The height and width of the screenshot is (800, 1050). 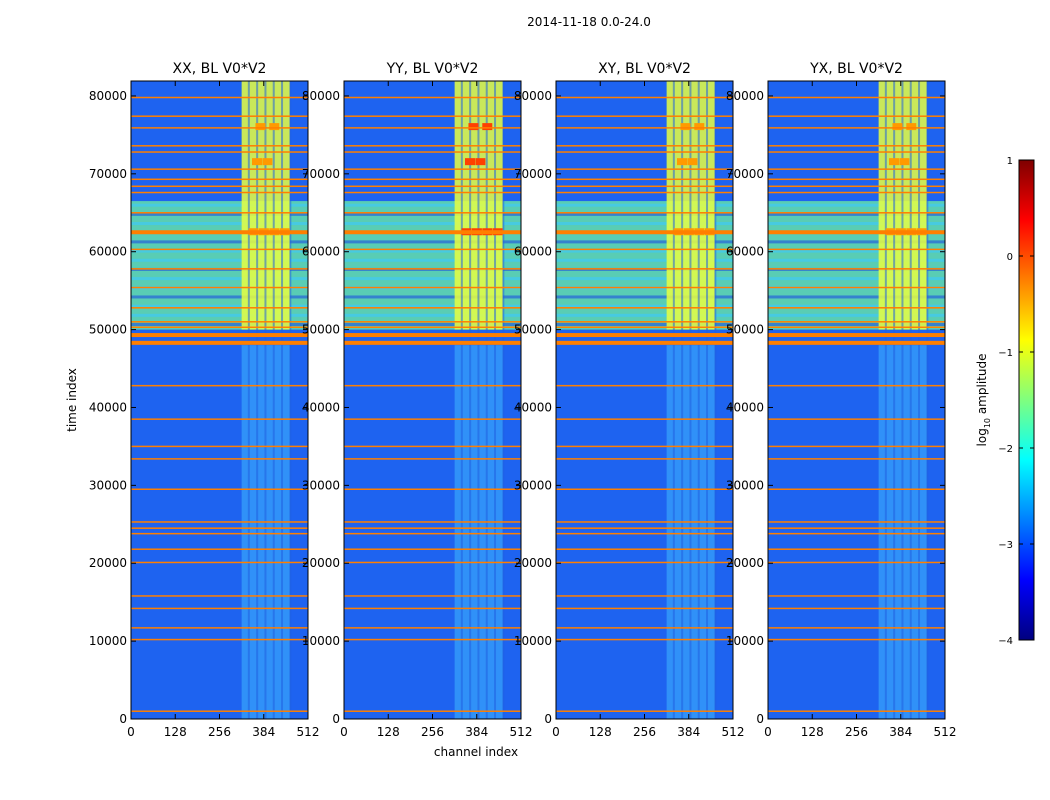 What do you see at coordinates (768, 732) in the screenshot?
I see `x-tick-label: 0` at bounding box center [768, 732].